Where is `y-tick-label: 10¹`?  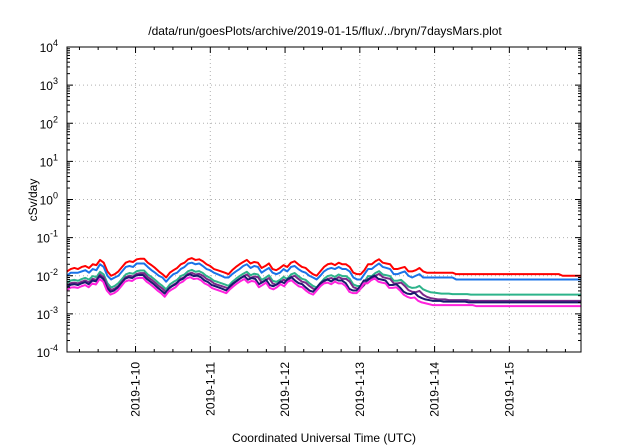
y-tick-label: 10¹ is located at coordinates (49, 160).